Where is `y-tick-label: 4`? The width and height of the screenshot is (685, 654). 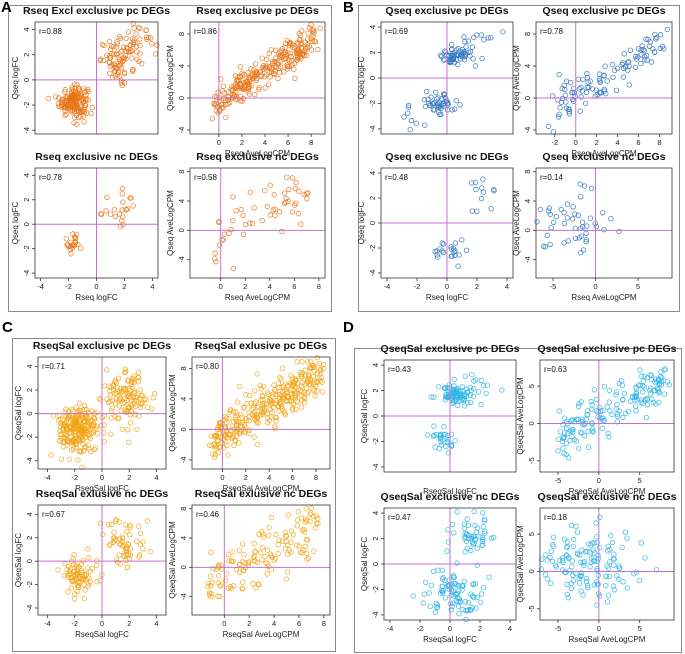 y-tick-label: 4 is located at coordinates (29, 514).